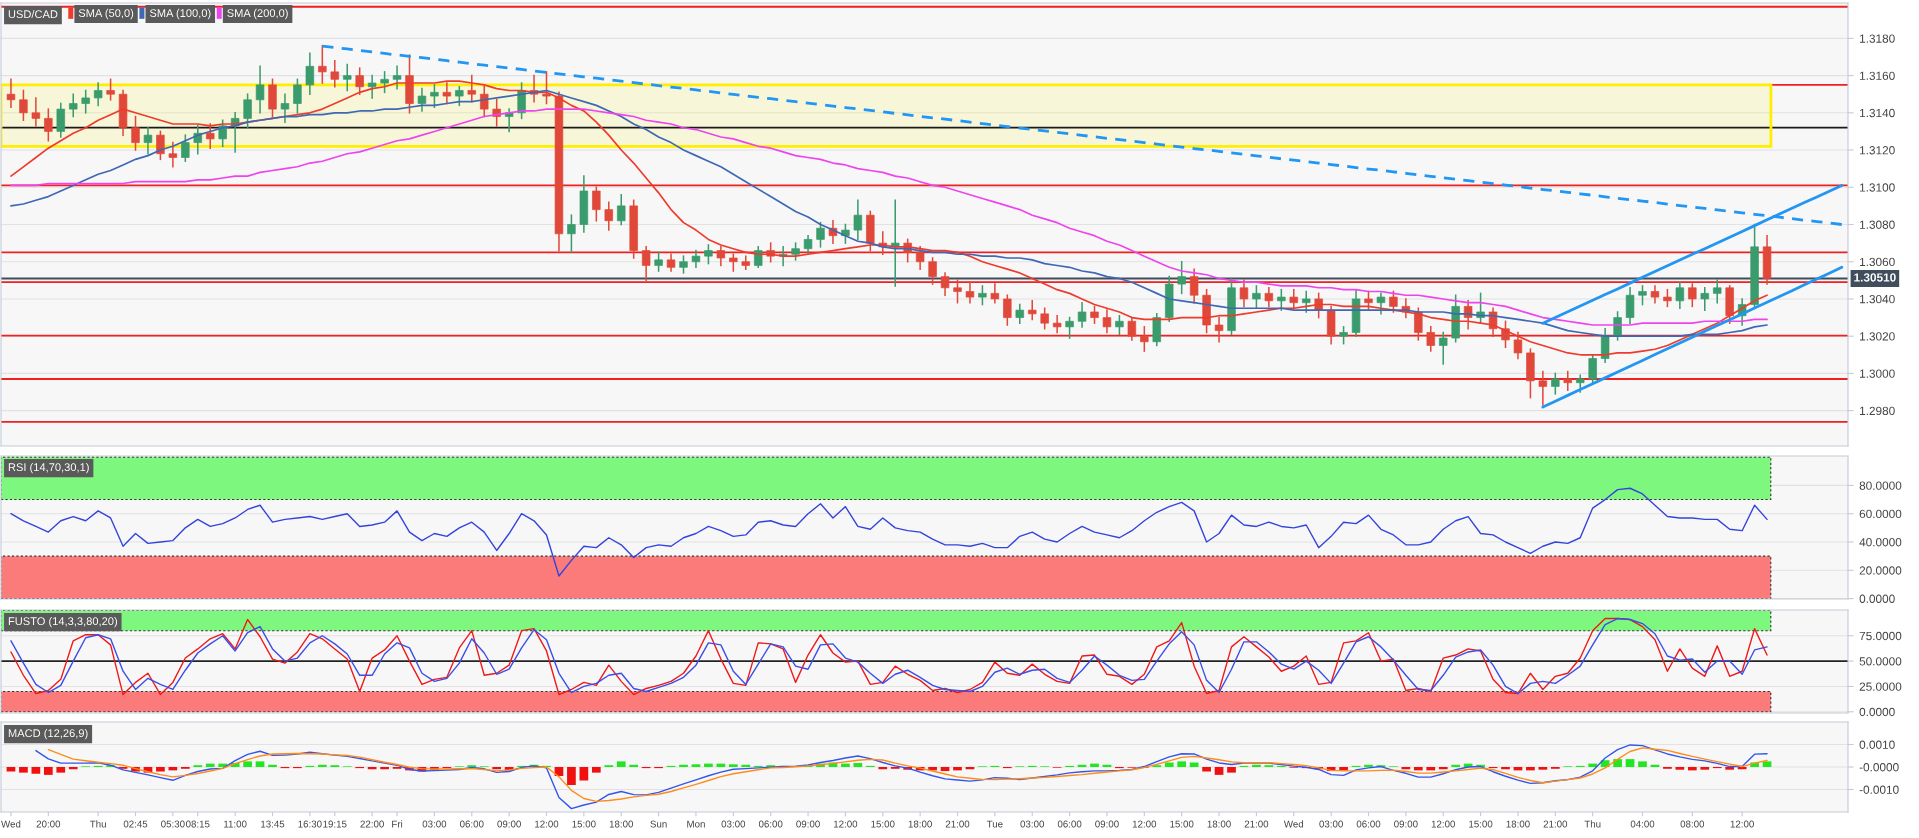  What do you see at coordinates (1879, 789) in the screenshot?
I see `y-tick-label: -0.0010` at bounding box center [1879, 789].